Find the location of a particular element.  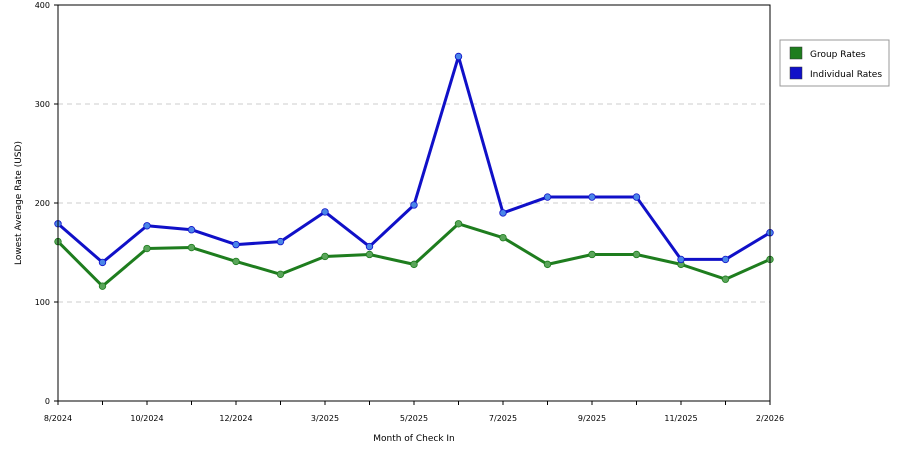

y-axis: 0 100 200 300 400 is located at coordinates (46, 203).